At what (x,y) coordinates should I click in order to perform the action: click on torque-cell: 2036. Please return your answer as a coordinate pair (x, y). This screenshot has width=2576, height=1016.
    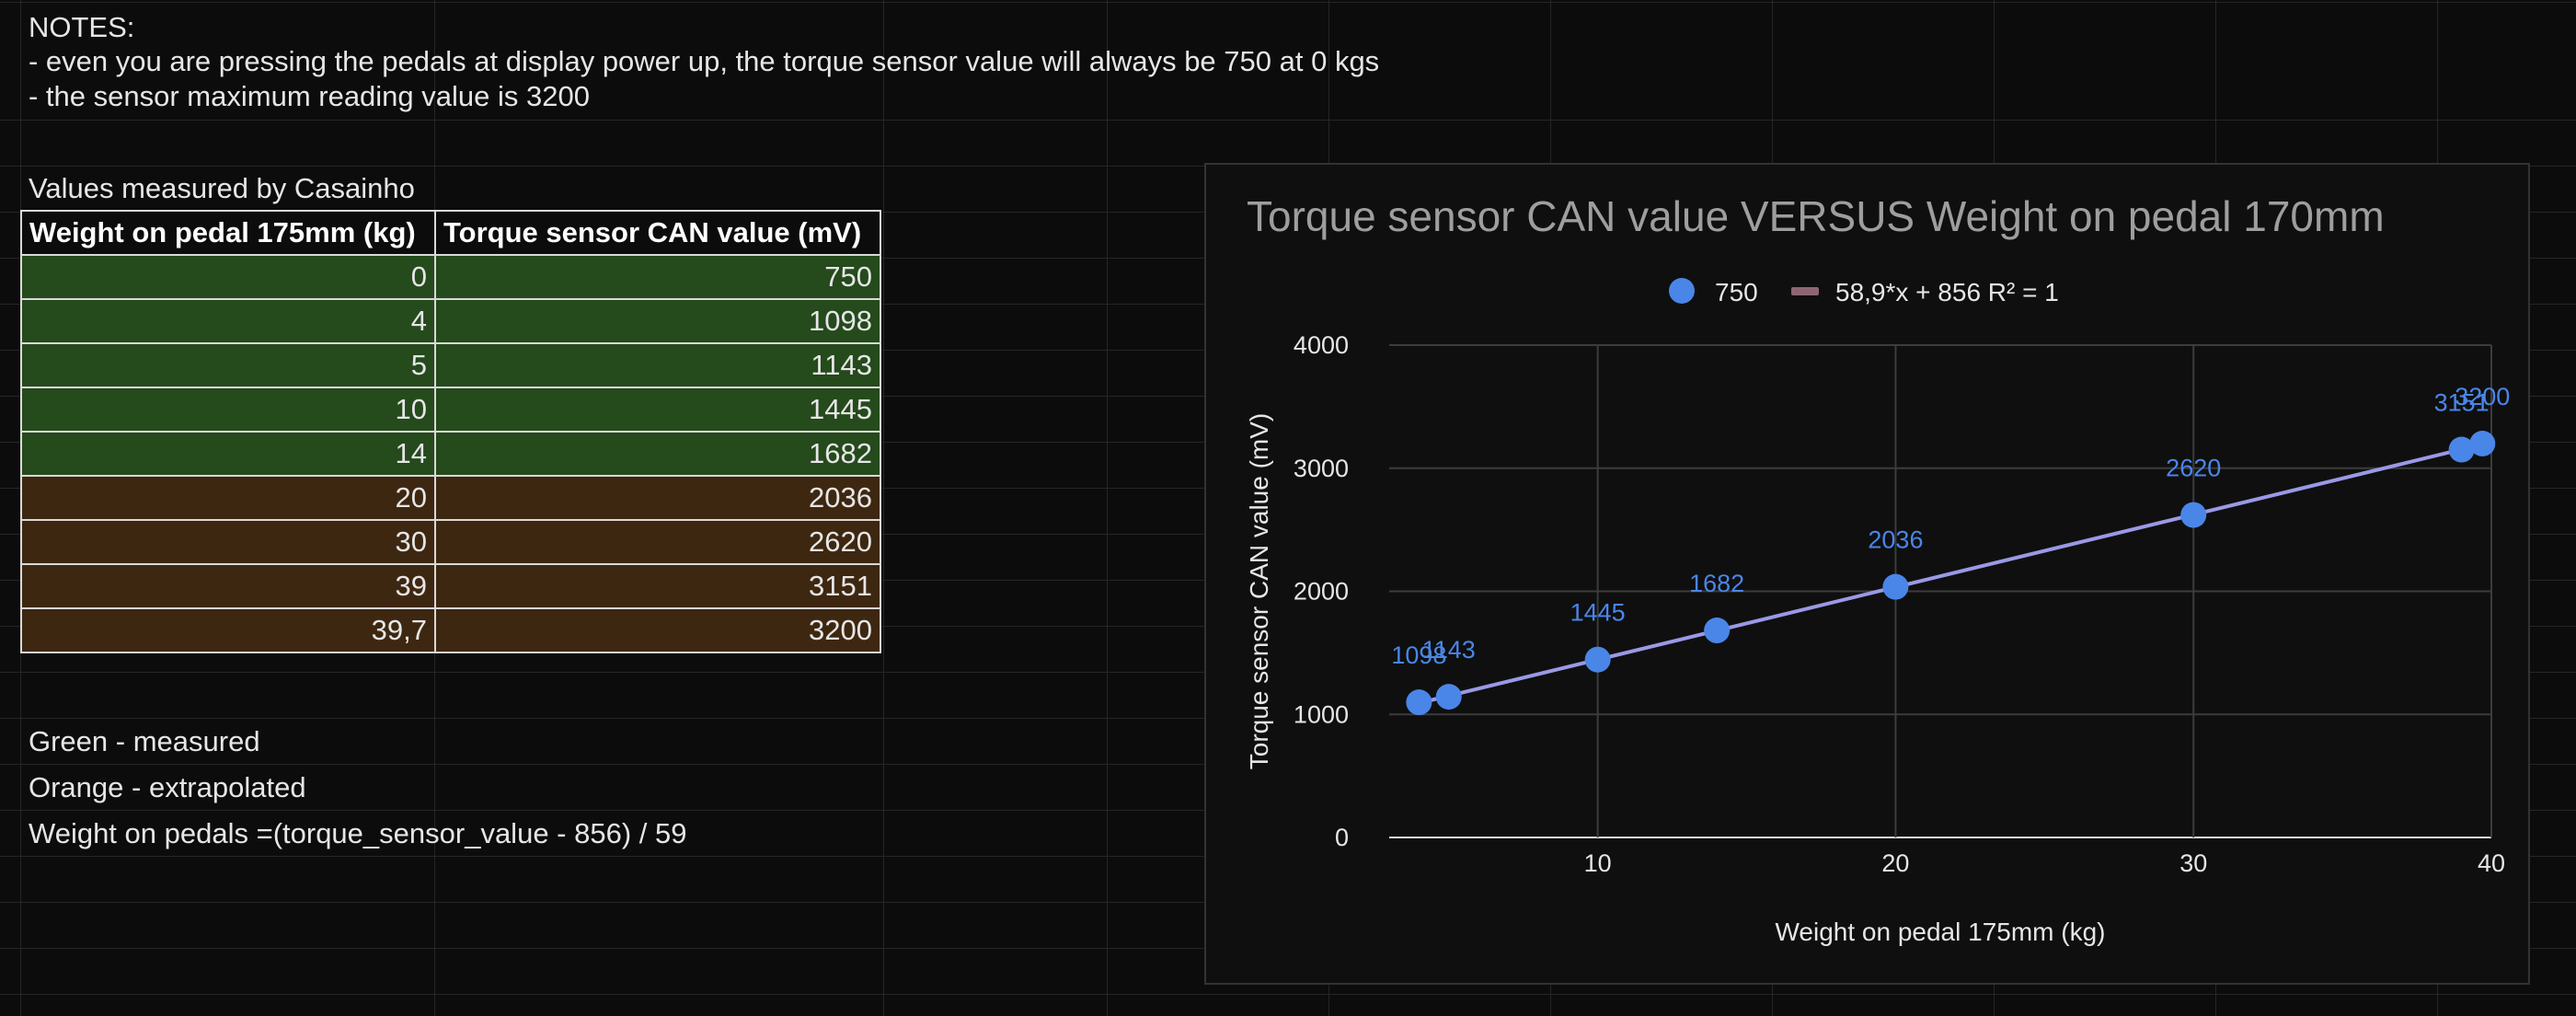
    Looking at the image, I should click on (657, 498).